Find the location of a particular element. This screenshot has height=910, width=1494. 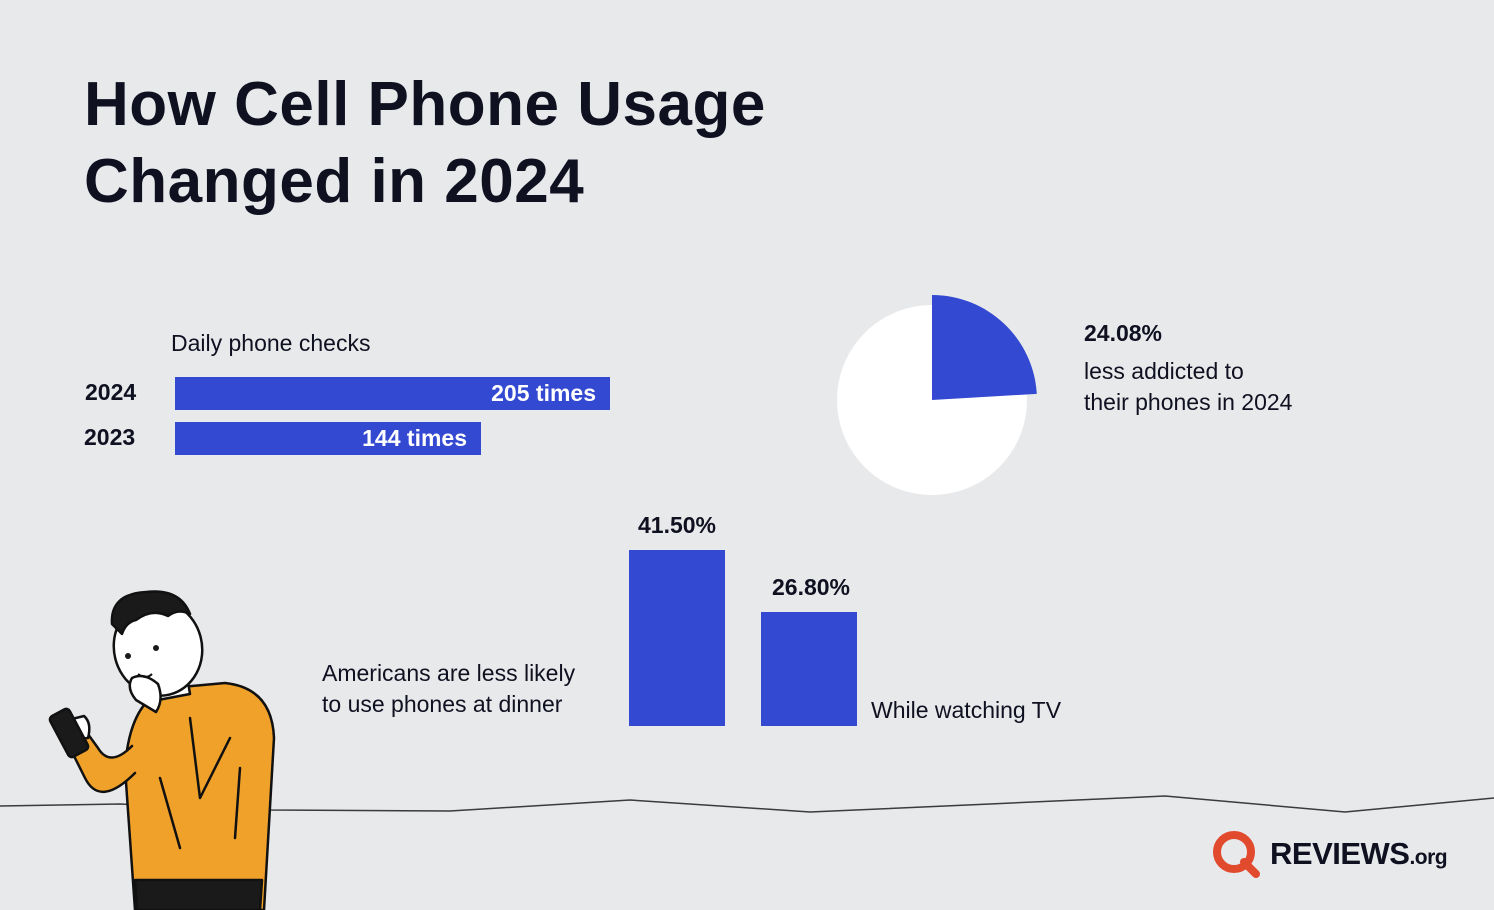

pie-description: less addicted to their phones in 2024 is located at coordinates (1188, 387).